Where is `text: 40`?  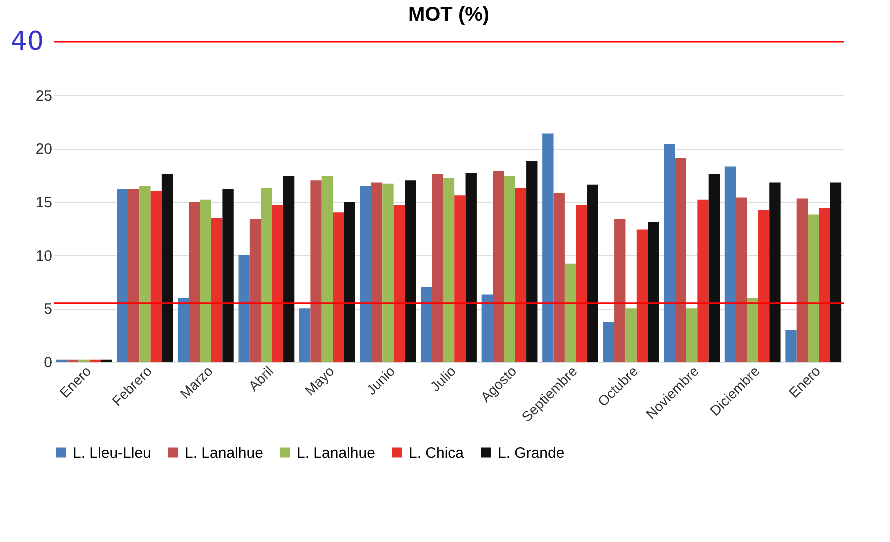
text: 40 is located at coordinates (27, 42).